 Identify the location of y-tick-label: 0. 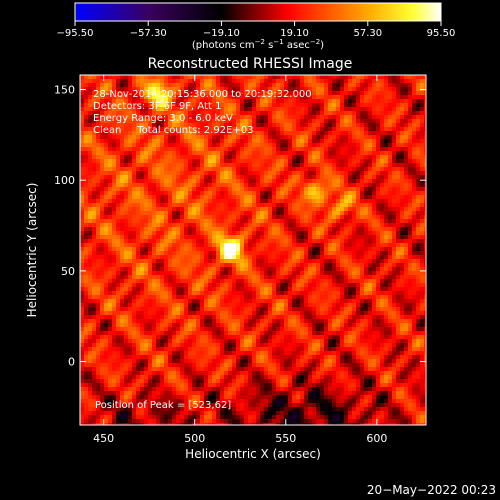
(71, 362).